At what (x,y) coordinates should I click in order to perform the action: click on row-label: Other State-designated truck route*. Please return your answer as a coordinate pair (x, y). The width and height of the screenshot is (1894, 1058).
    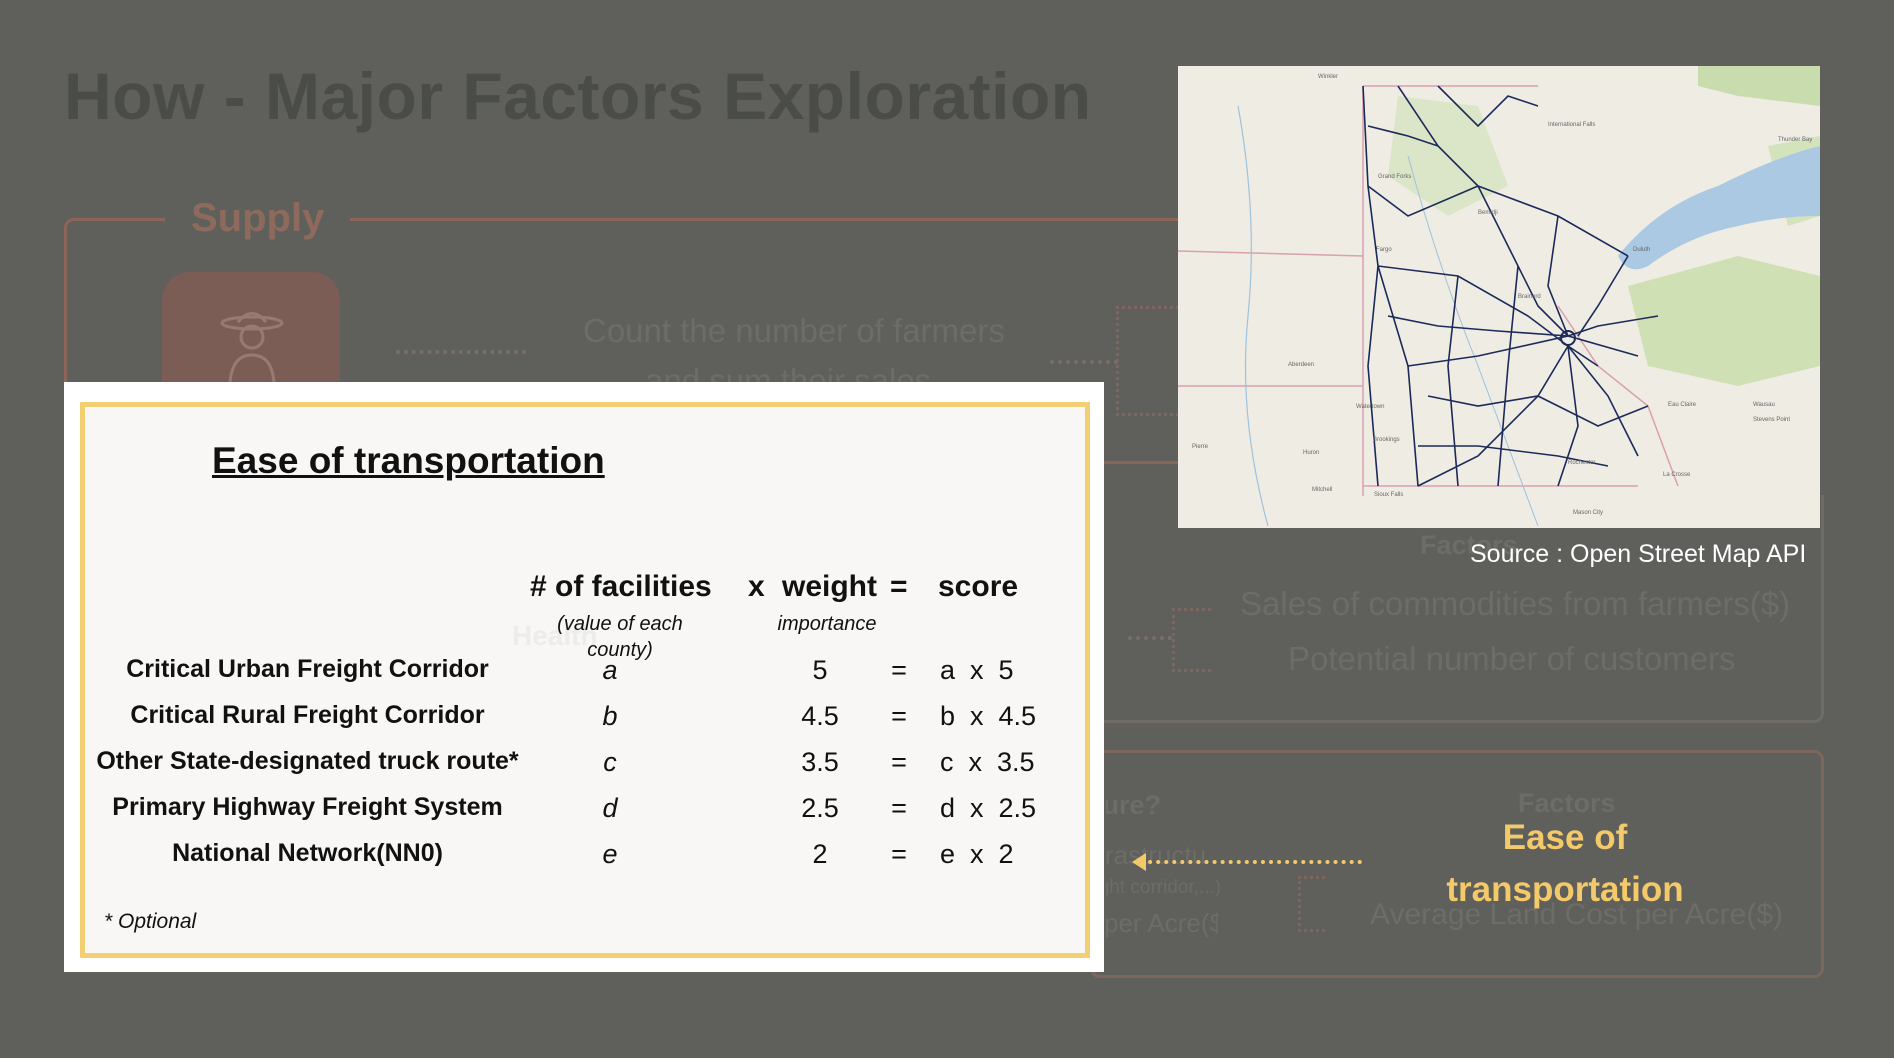
    Looking at the image, I should click on (307, 761).